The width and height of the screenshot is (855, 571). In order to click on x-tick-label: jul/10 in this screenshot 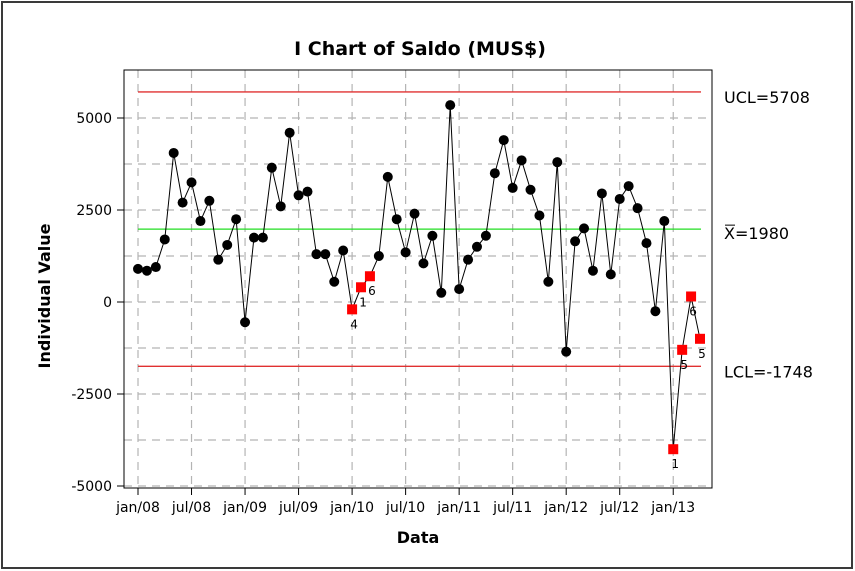, I will do `click(405, 508)`.